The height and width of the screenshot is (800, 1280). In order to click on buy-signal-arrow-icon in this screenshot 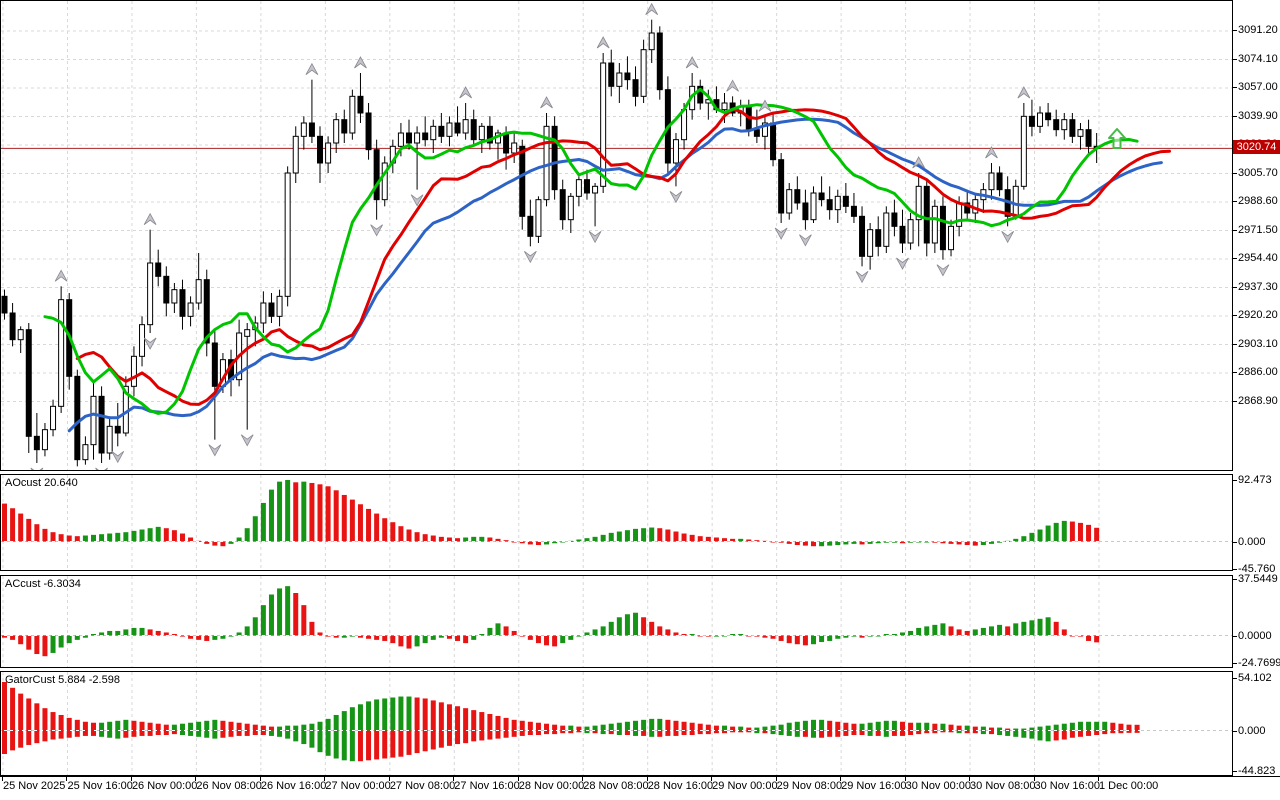, I will do `click(1117, 138)`.